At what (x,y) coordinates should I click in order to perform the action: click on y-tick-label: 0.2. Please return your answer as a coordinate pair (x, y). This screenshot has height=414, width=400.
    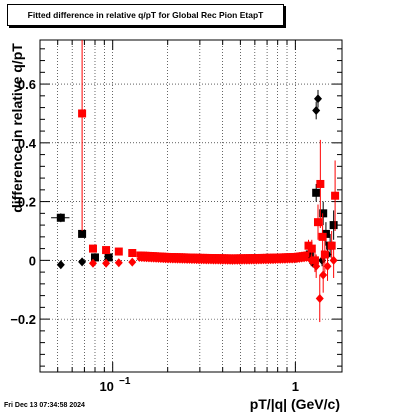
    Looking at the image, I should click on (27, 202).